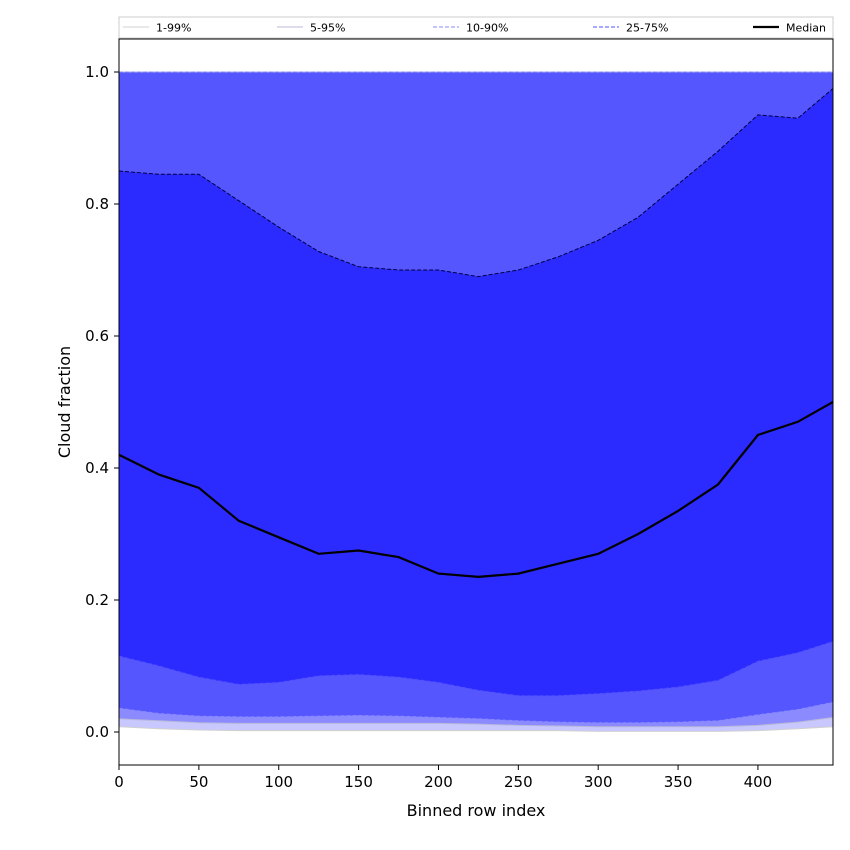 The width and height of the screenshot is (850, 850). I want to click on y-tick-label: 0.6, so click(97, 336).